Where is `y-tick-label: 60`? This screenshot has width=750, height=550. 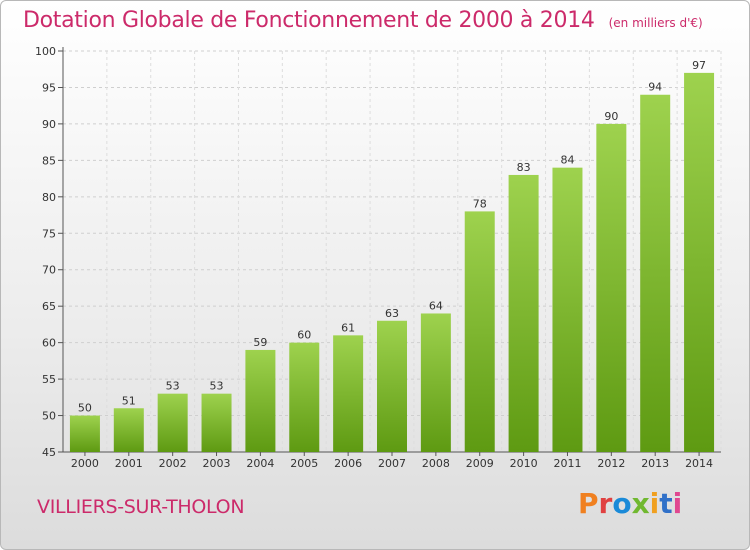 y-tick-label: 60 is located at coordinates (49, 343).